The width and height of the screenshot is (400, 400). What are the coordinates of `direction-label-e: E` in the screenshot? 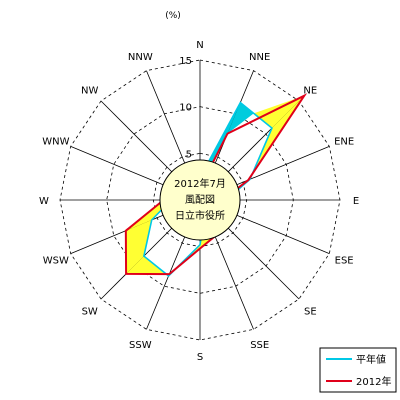 It's located at (356, 201).